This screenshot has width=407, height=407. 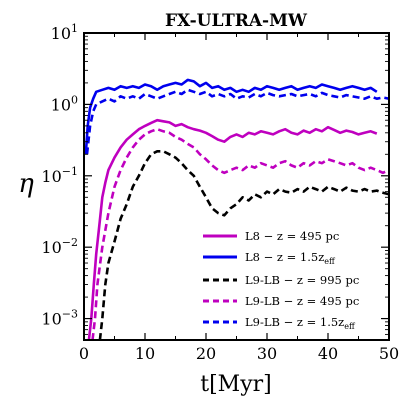 I want to click on legend-entry-label: L8 − z = 495 pc, so click(x=292, y=236).